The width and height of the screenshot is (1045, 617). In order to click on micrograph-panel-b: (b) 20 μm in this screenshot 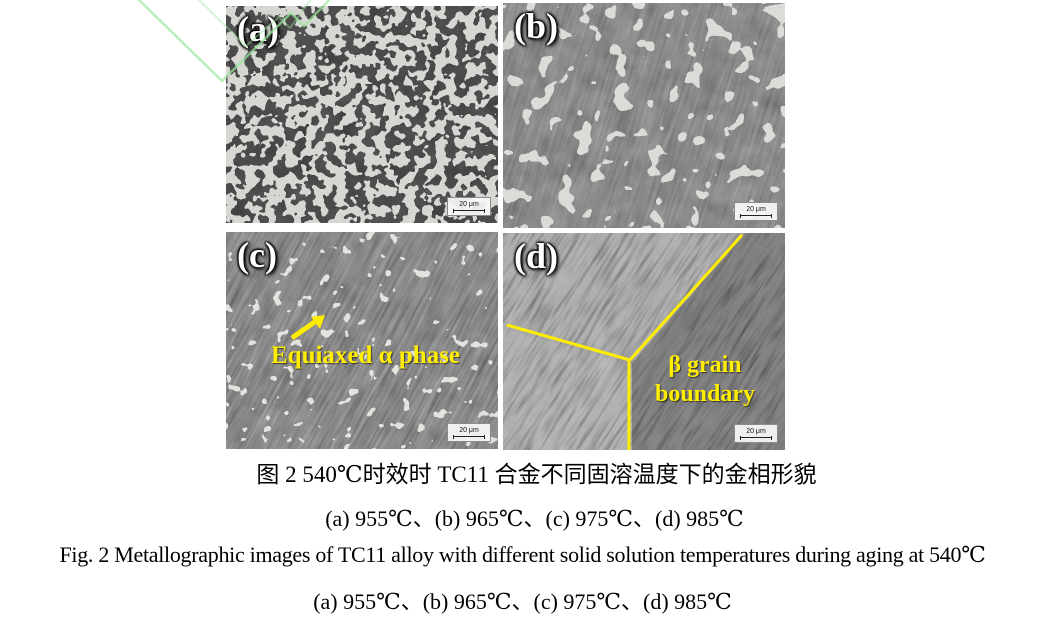, I will do `click(644, 115)`.